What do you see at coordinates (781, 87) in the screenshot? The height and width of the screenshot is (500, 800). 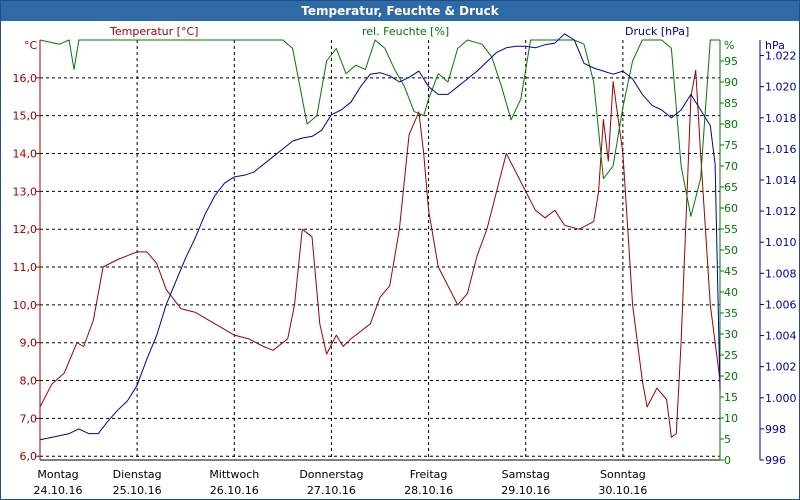 I see `pressure-tick-label: 1.020` at bounding box center [781, 87].